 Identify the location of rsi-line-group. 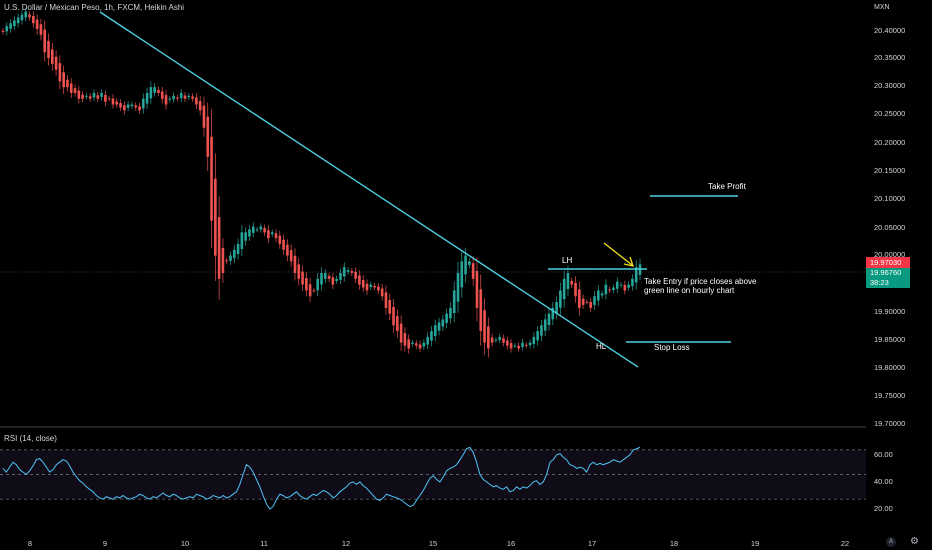
(321, 478).